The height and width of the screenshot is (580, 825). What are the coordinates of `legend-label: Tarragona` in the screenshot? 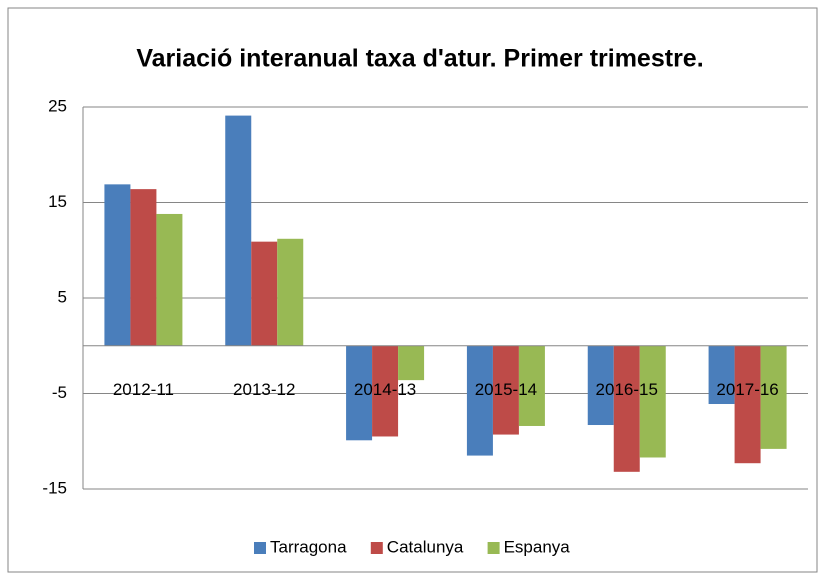 It's located at (308, 546).